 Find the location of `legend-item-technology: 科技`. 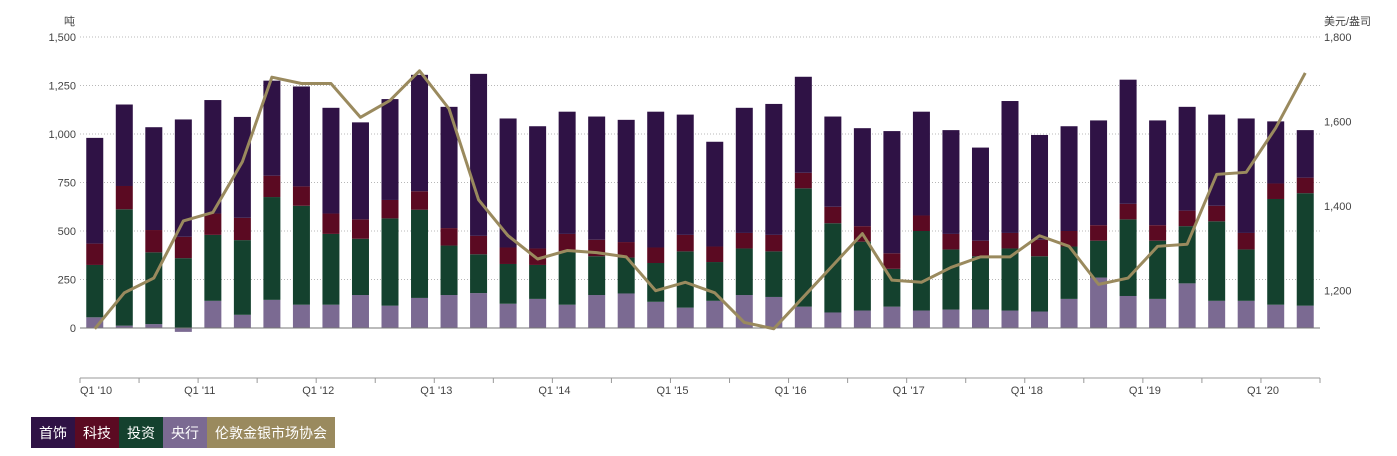

legend-item-technology: 科技 is located at coordinates (97, 432).